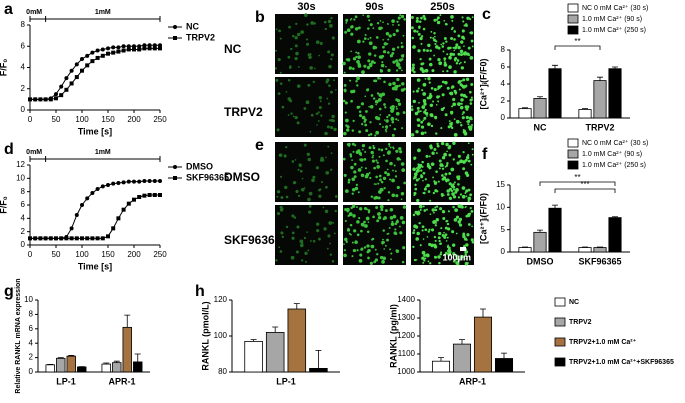 This screenshot has height=403, width=685. What do you see at coordinates (34, 152) in the screenshot?
I see `annotation: 0mM` at bounding box center [34, 152].